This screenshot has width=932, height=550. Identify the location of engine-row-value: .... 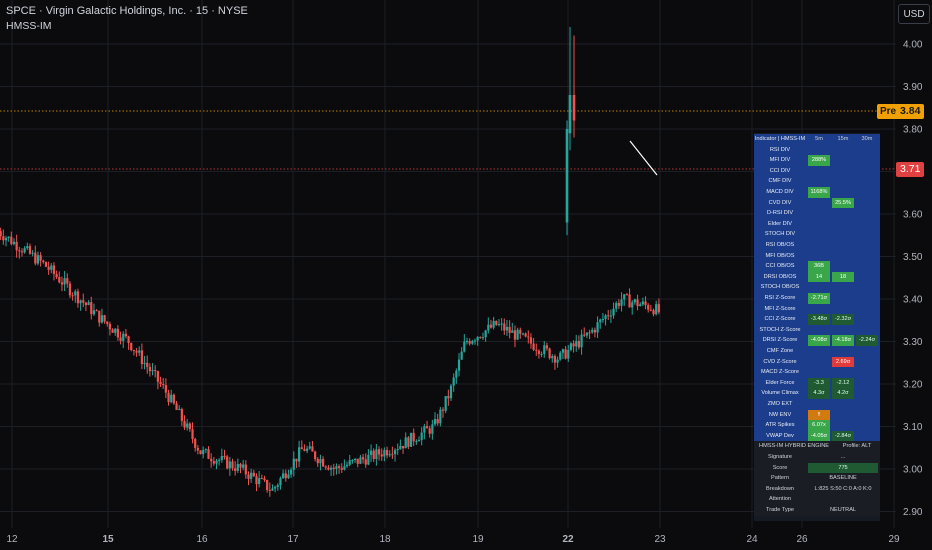
(843, 457).